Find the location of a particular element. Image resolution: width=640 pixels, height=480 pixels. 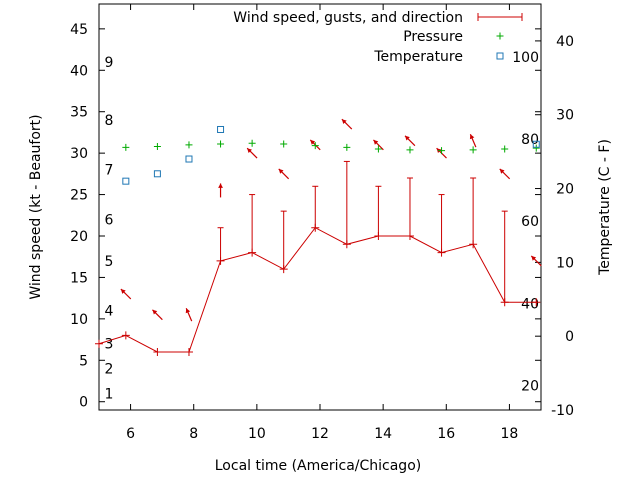

x-tick-label: 10 is located at coordinates (257, 434).